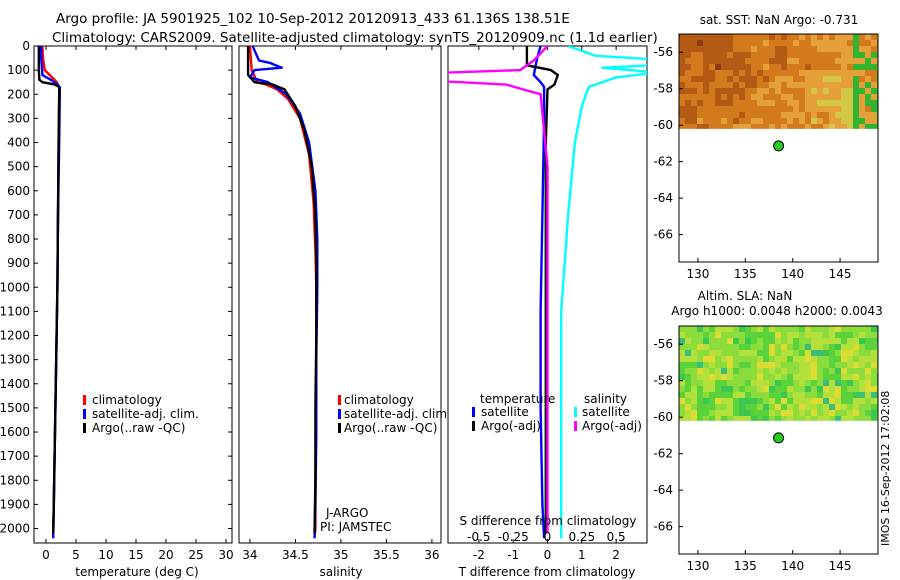 The image size is (900, 580). What do you see at coordinates (505, 412) in the screenshot?
I see `legend-label-temp-satellite: satellite` at bounding box center [505, 412].